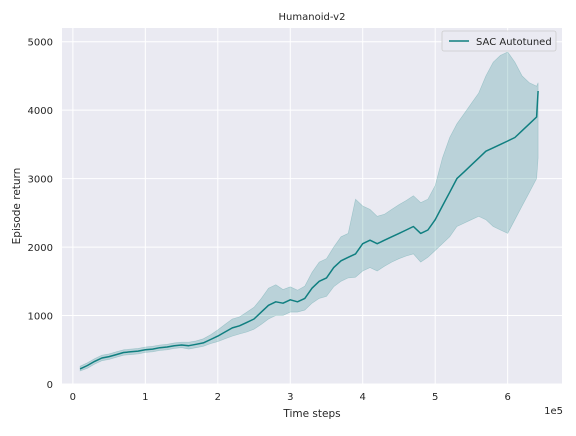  What do you see at coordinates (311, 414) in the screenshot?
I see `x-axis-label: Time steps` at bounding box center [311, 414].